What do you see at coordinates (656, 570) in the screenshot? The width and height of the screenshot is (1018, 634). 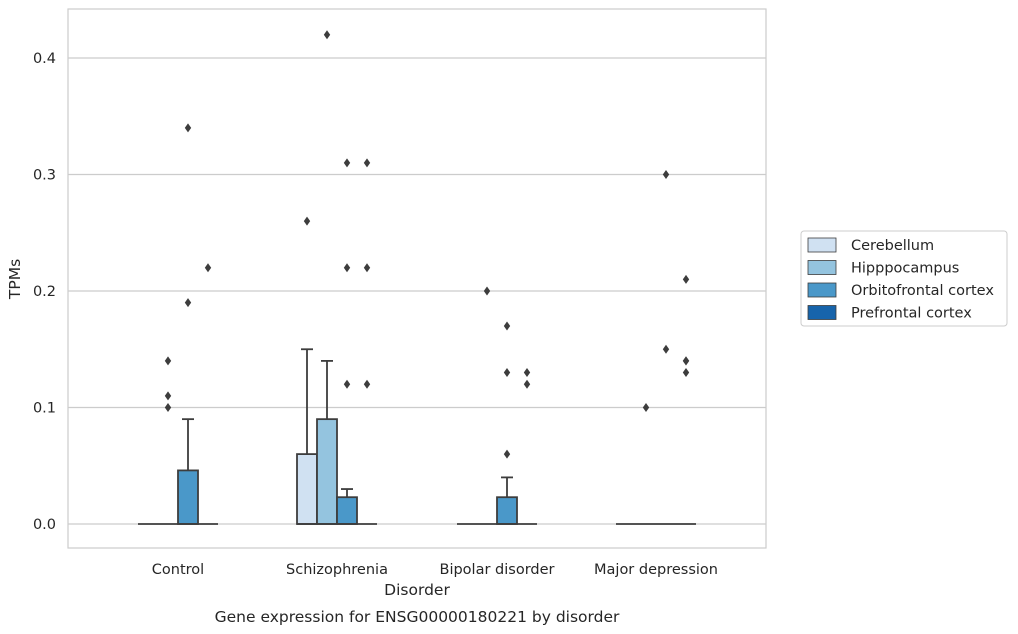 I see `x-tick-label: Major depression` at bounding box center [656, 570].